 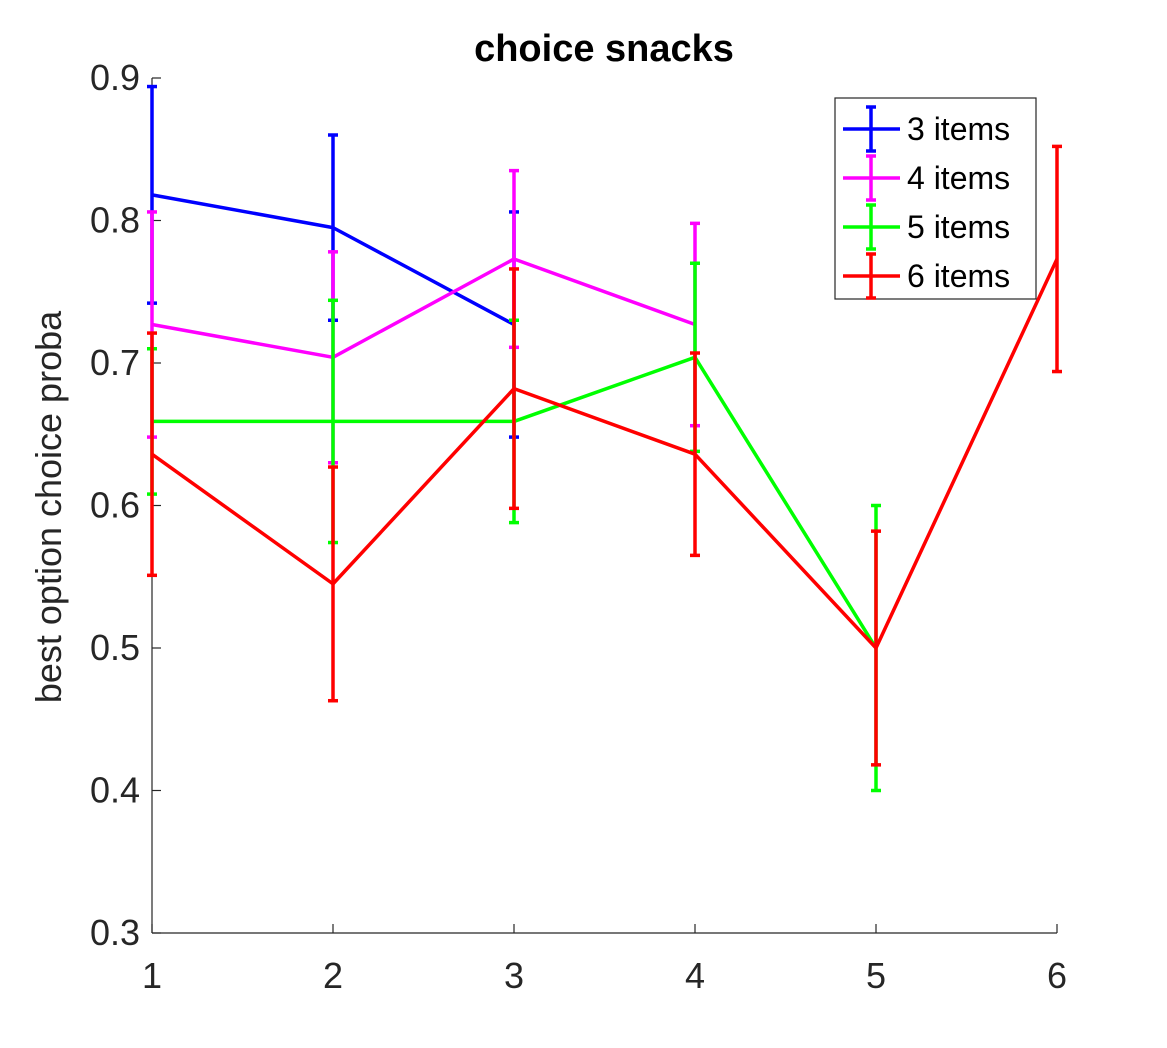 What do you see at coordinates (115, 790) in the screenshot?
I see `y-tick-label: 0.4` at bounding box center [115, 790].